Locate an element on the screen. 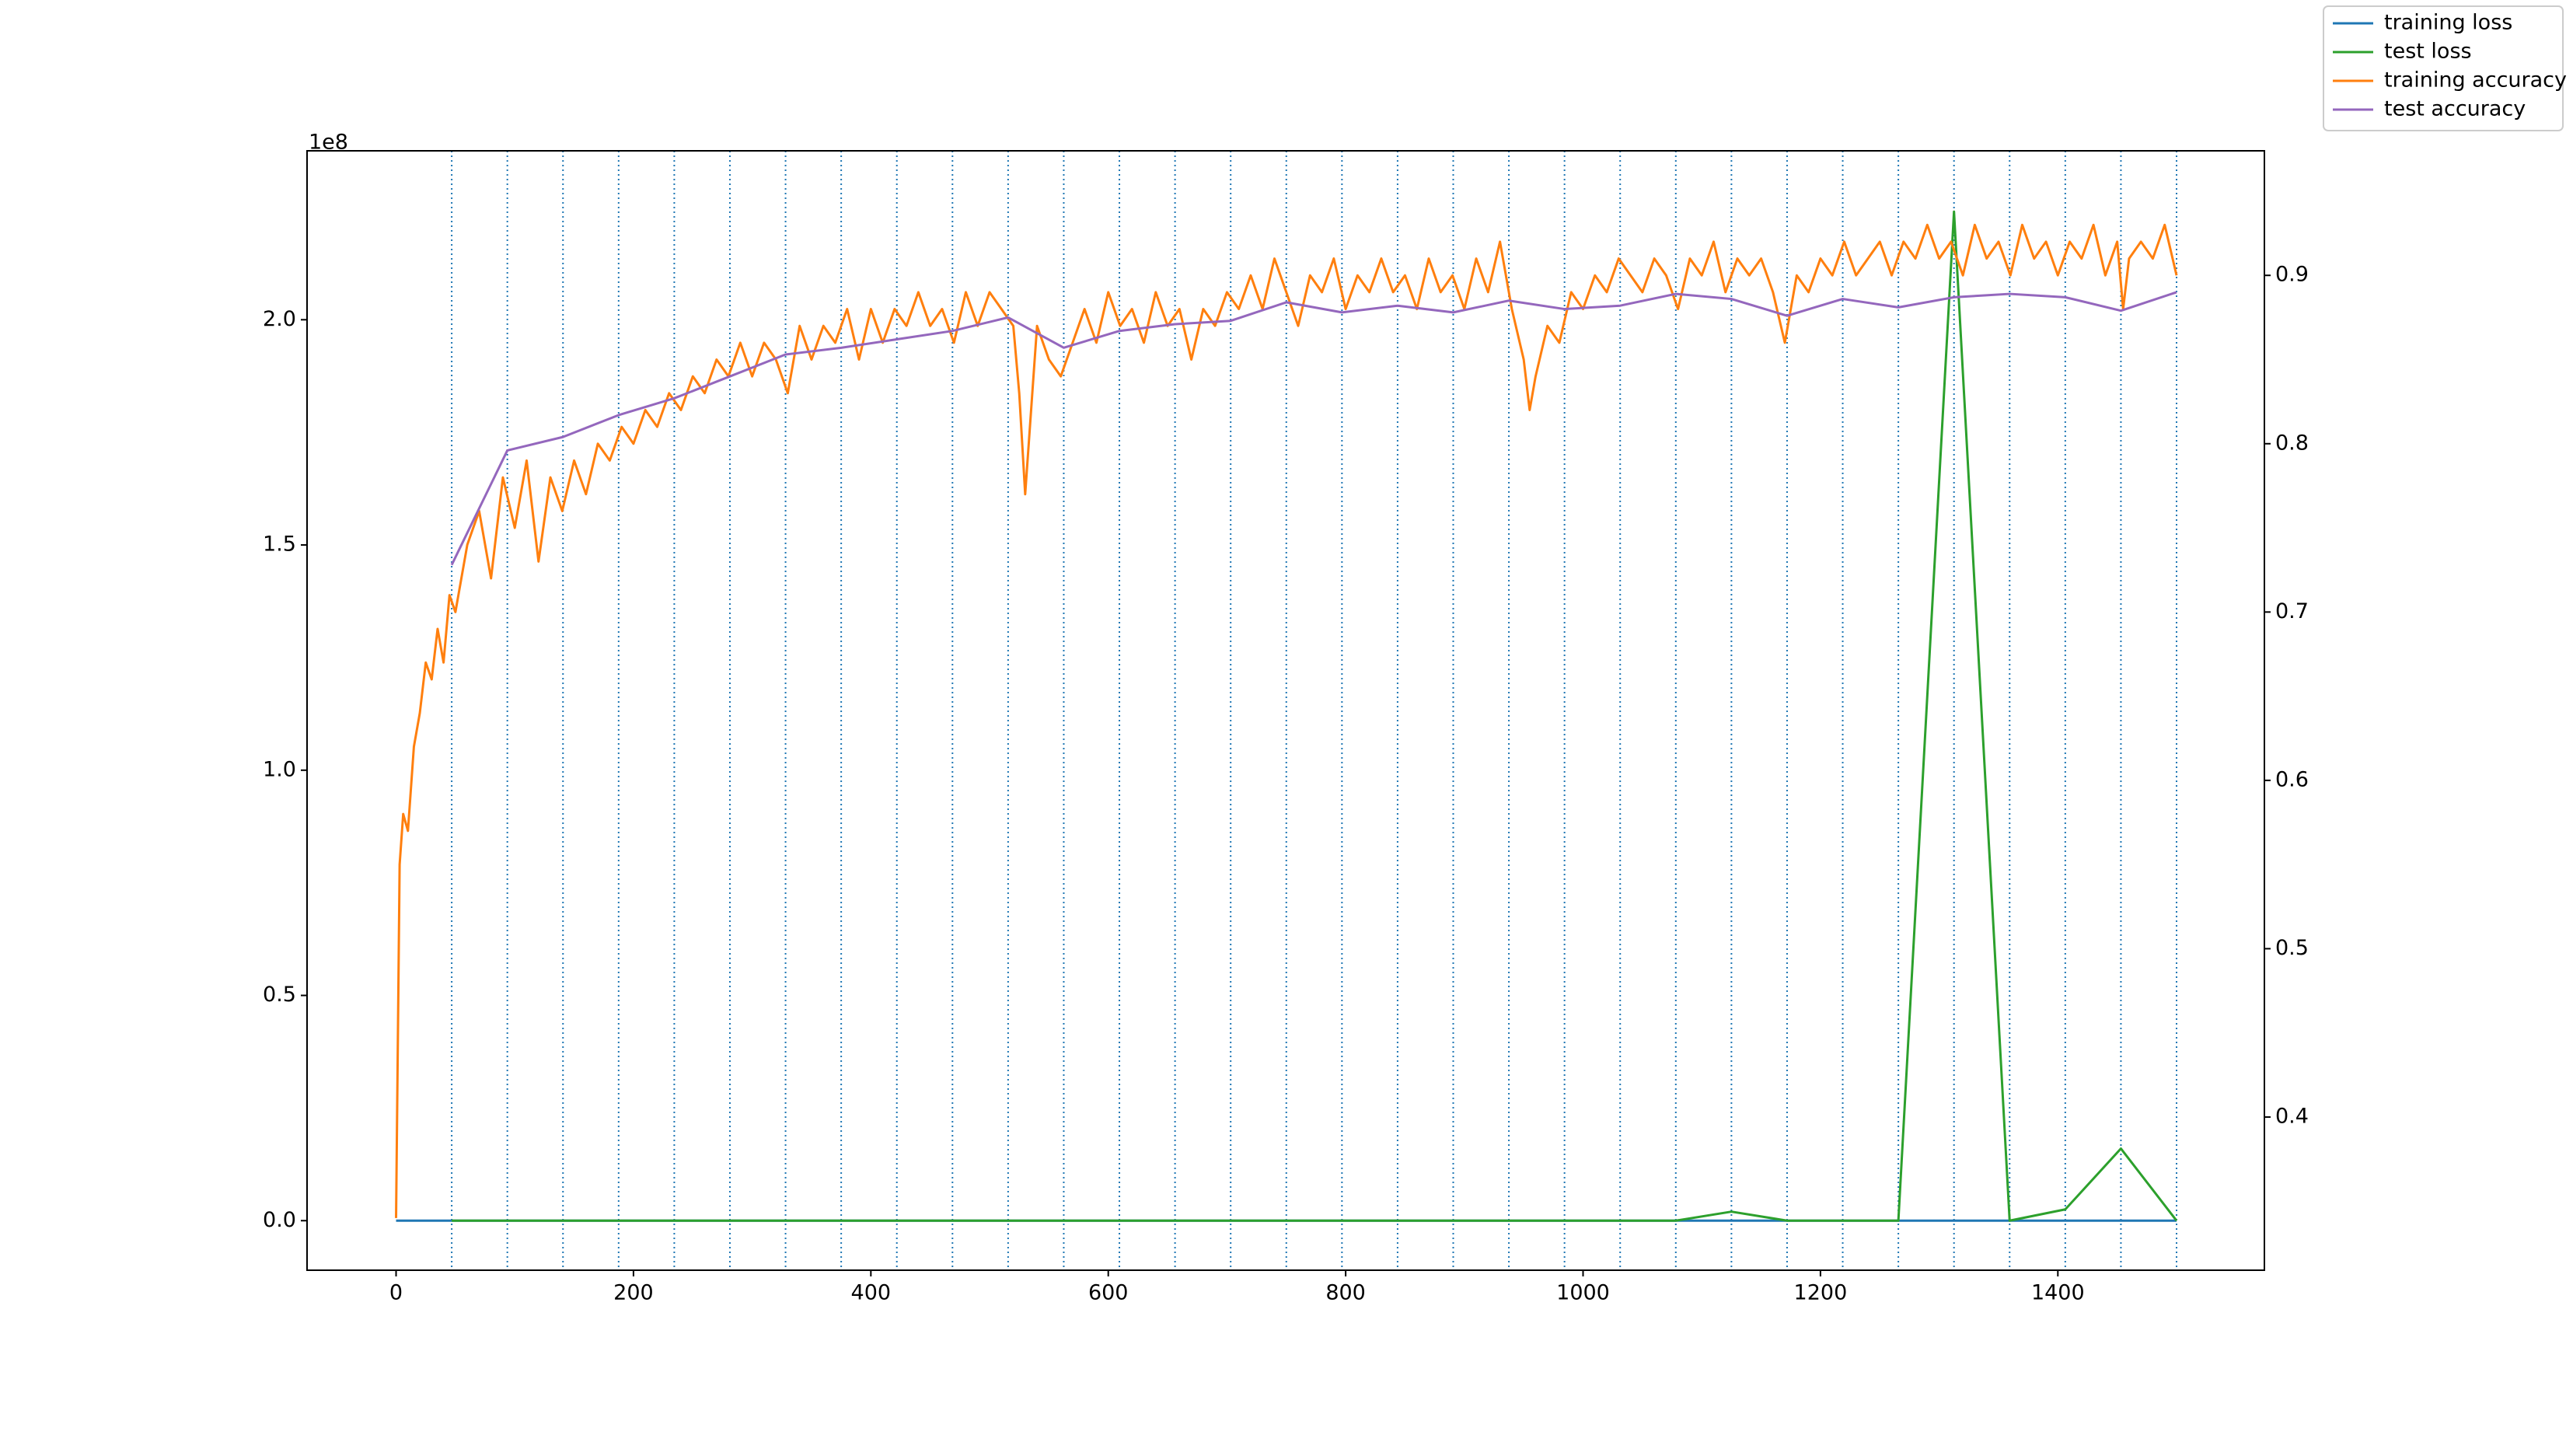 This screenshot has width=2573, height=1456. y-tick-label: 1.0 is located at coordinates (279, 769).